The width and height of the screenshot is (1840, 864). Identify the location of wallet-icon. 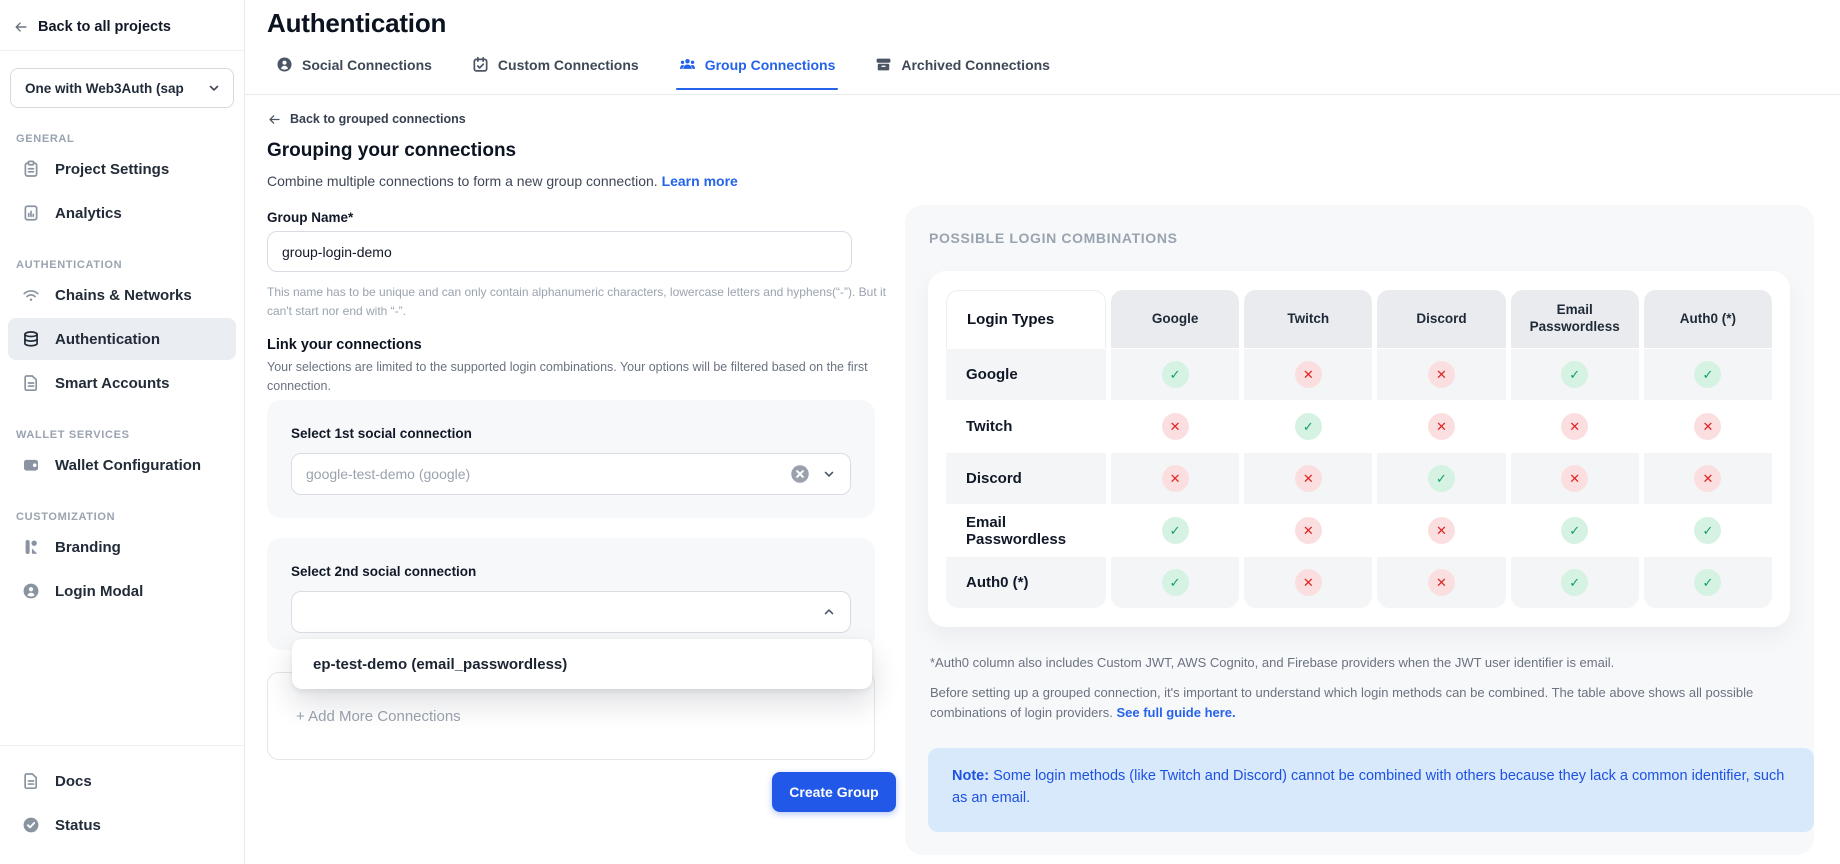
(31, 465).